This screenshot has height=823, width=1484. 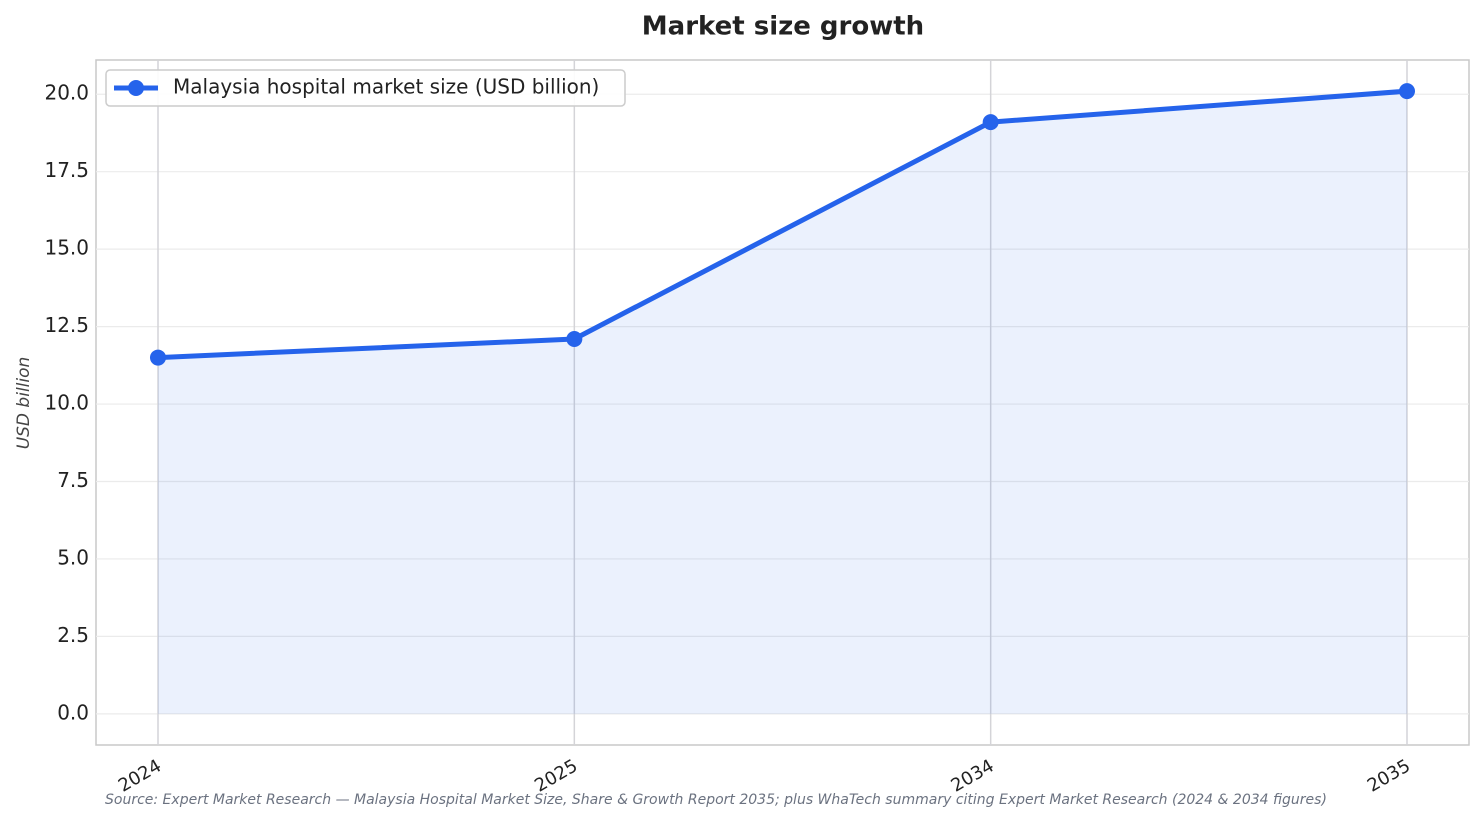 What do you see at coordinates (66, 170) in the screenshot?
I see `y-tick-label: 17.5` at bounding box center [66, 170].